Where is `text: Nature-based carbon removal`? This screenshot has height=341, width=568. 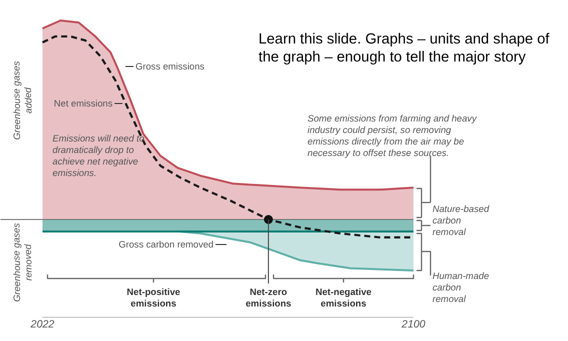 text: Nature-based carbon removal is located at coordinates (461, 220).